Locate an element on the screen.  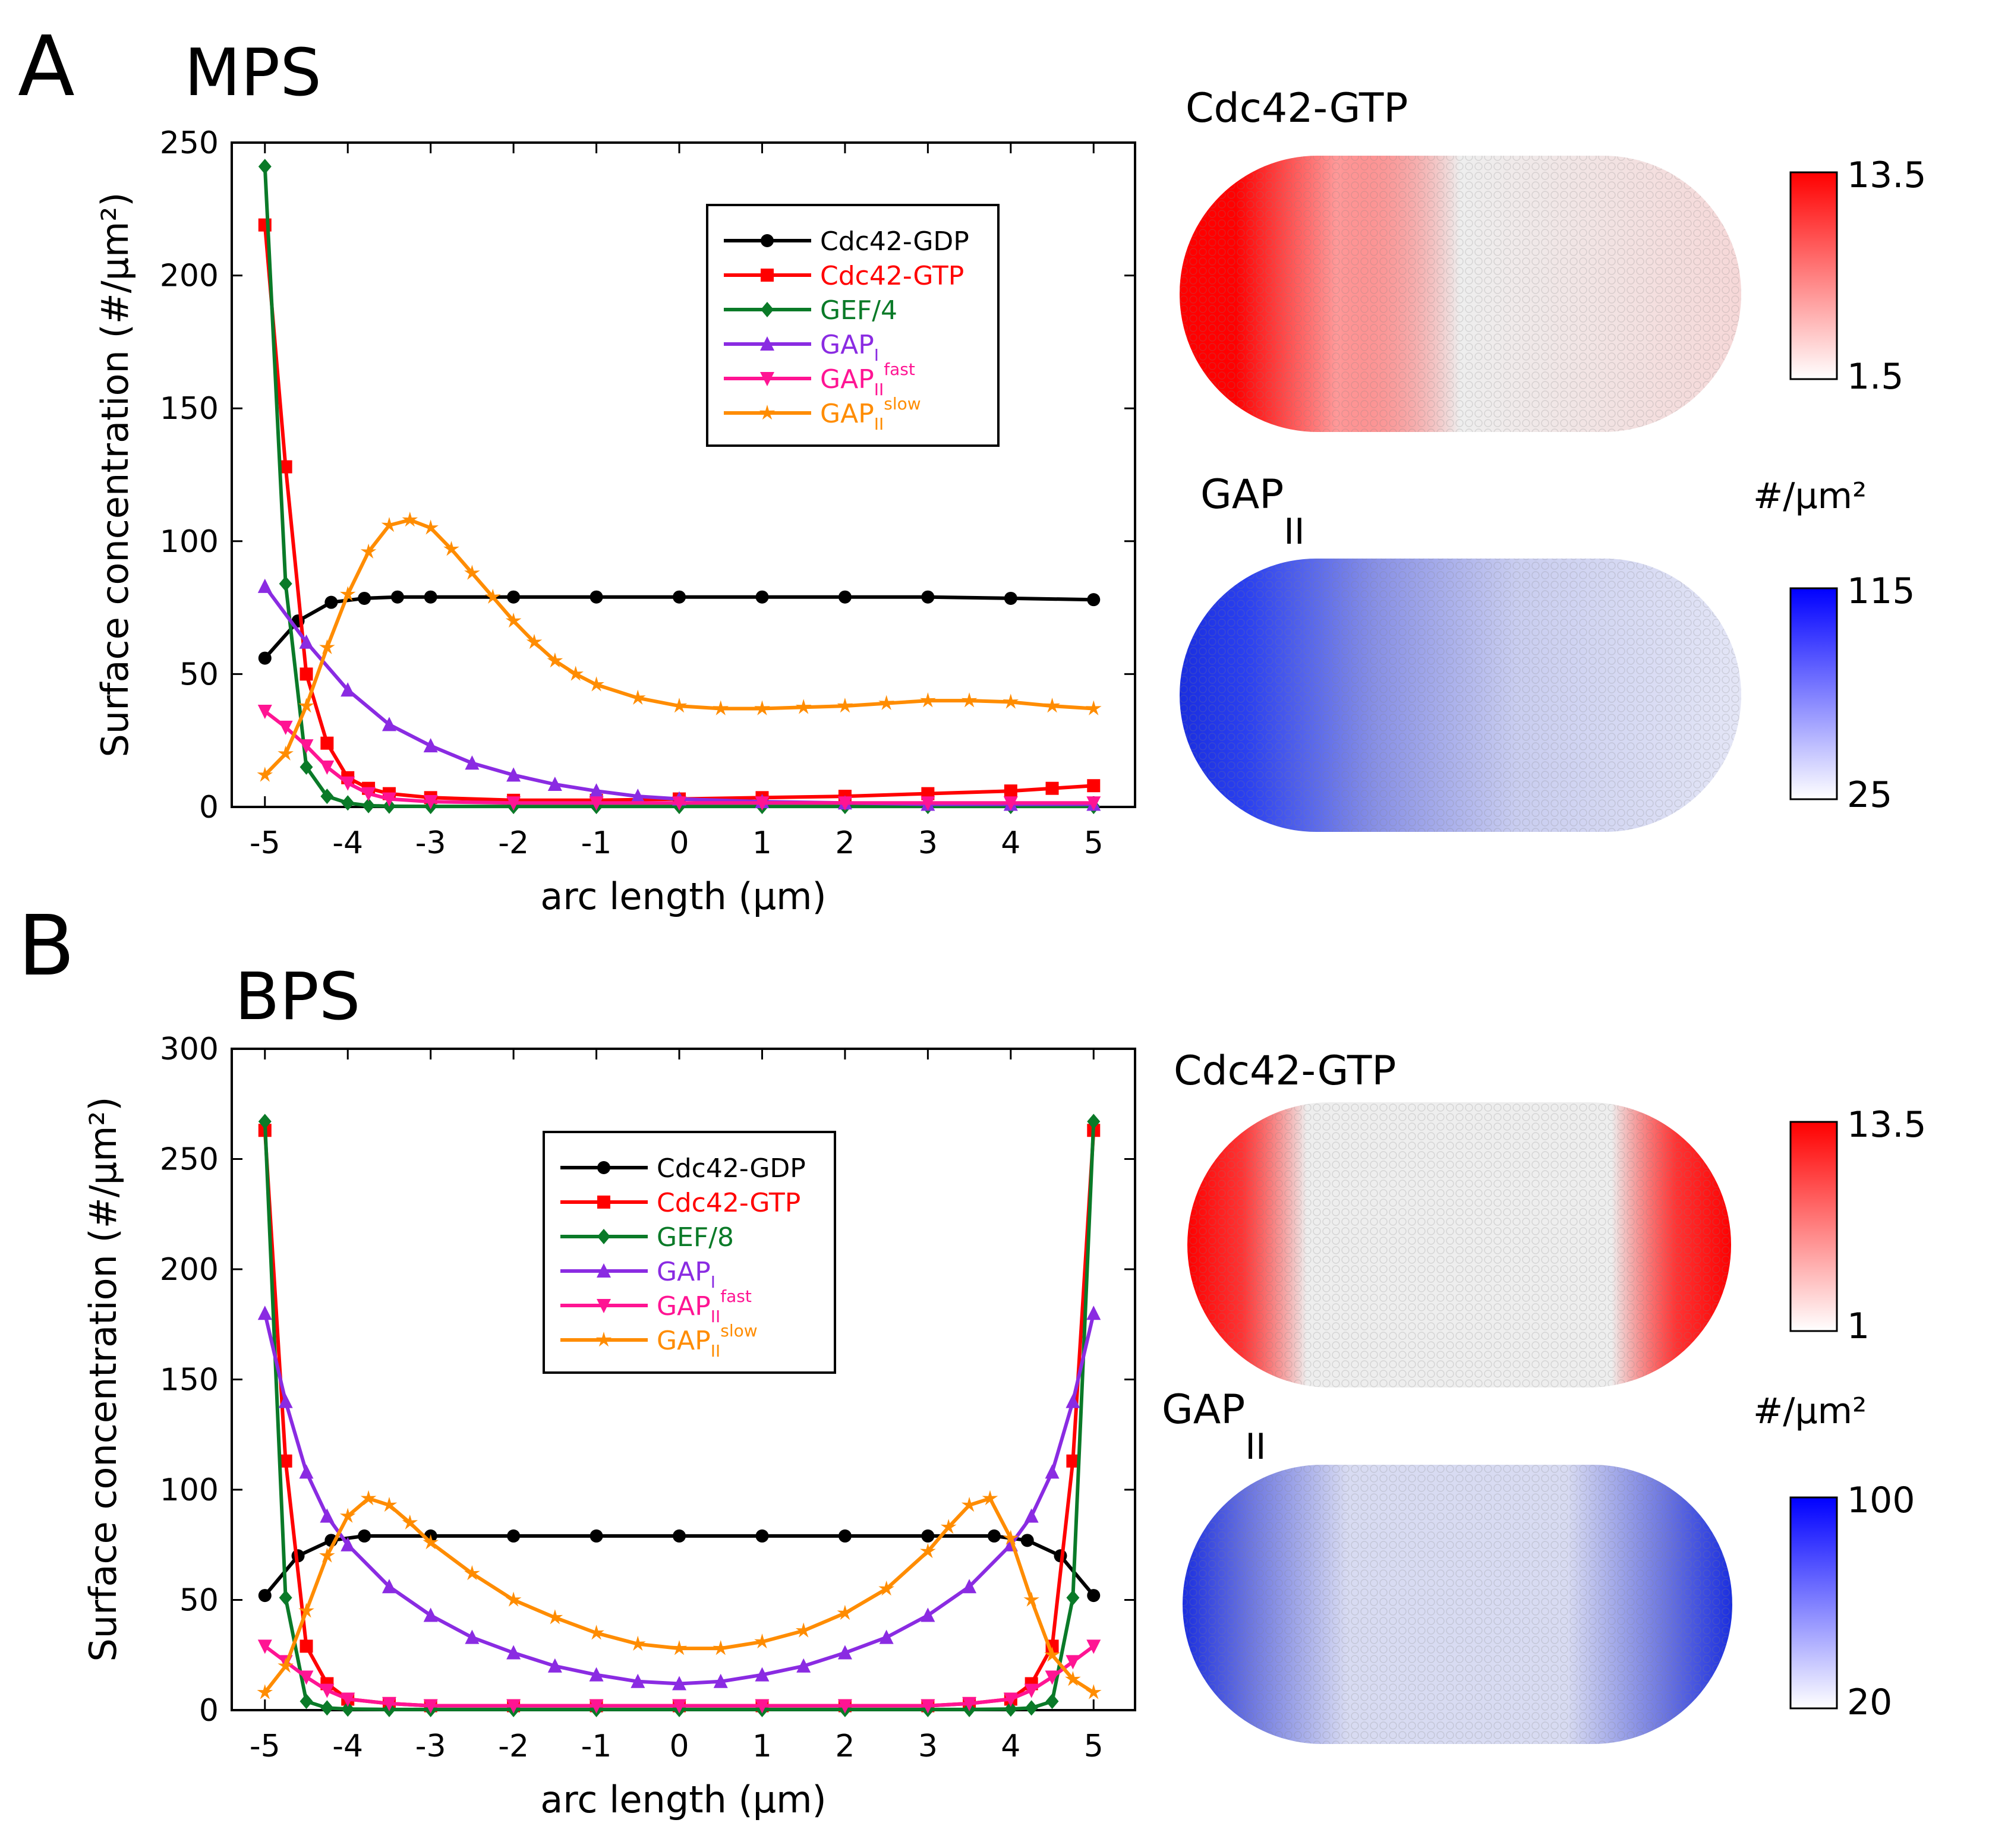
chart-b-legend-label-gap-ii-slow: GAPIIslow is located at coordinates (707, 1341).